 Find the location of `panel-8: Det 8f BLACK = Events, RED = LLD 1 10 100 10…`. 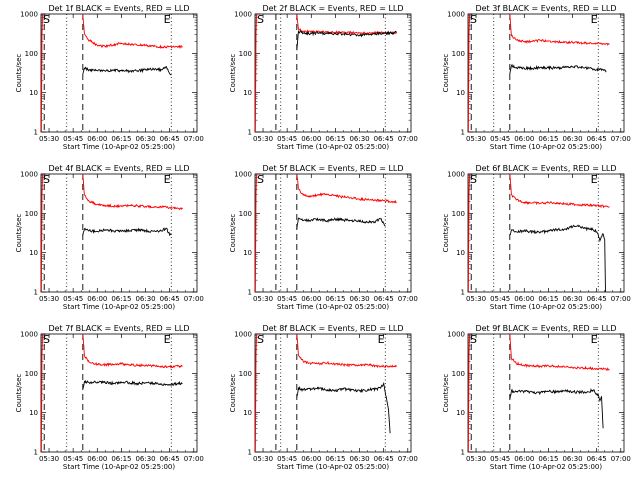

panel-8: Det 8f BLACK = Events, RED = LLD 1 10 100 10… is located at coordinates (323, 397).